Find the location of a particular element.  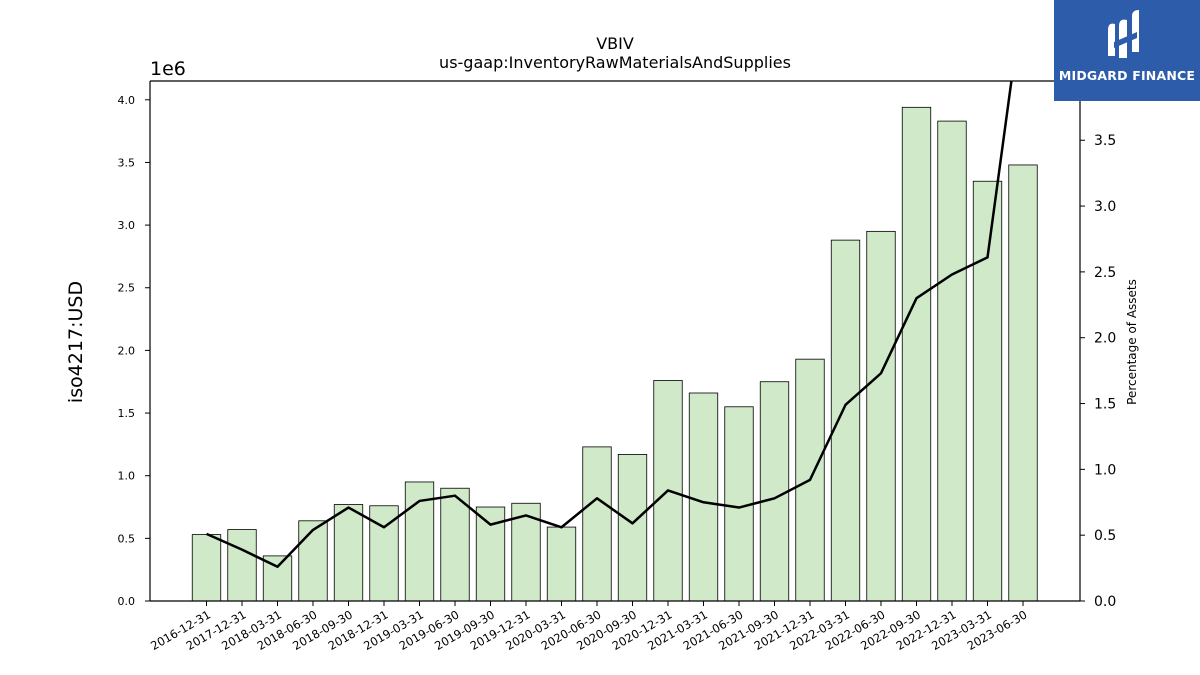

midgard-finance-logo: MIDGARD FINANCE is located at coordinates (1127, 50).